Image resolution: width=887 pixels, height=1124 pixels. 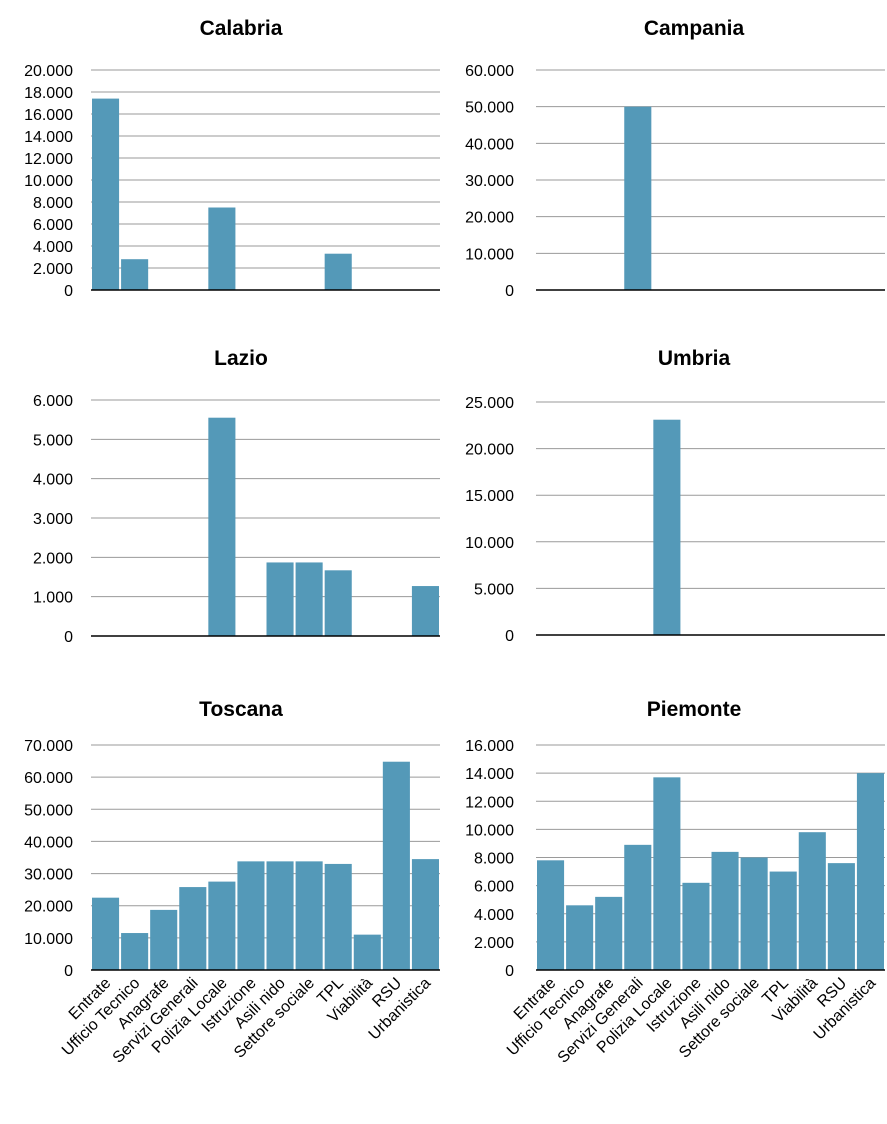 What do you see at coordinates (694, 358) in the screenshot?
I see `chart-title: Umbria` at bounding box center [694, 358].